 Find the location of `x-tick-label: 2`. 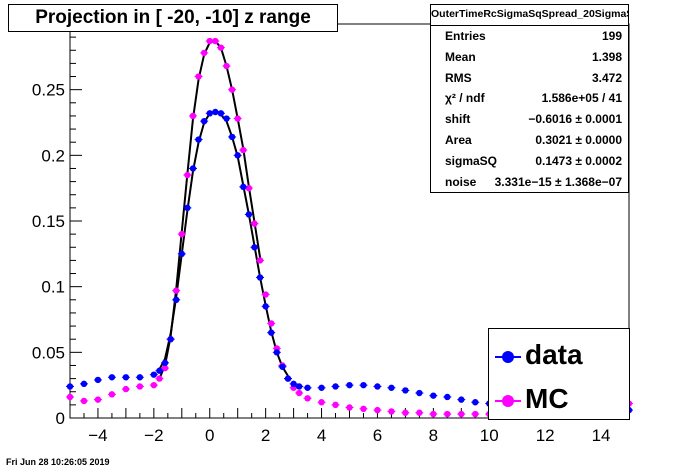

x-tick-label: 2 is located at coordinates (265, 435).